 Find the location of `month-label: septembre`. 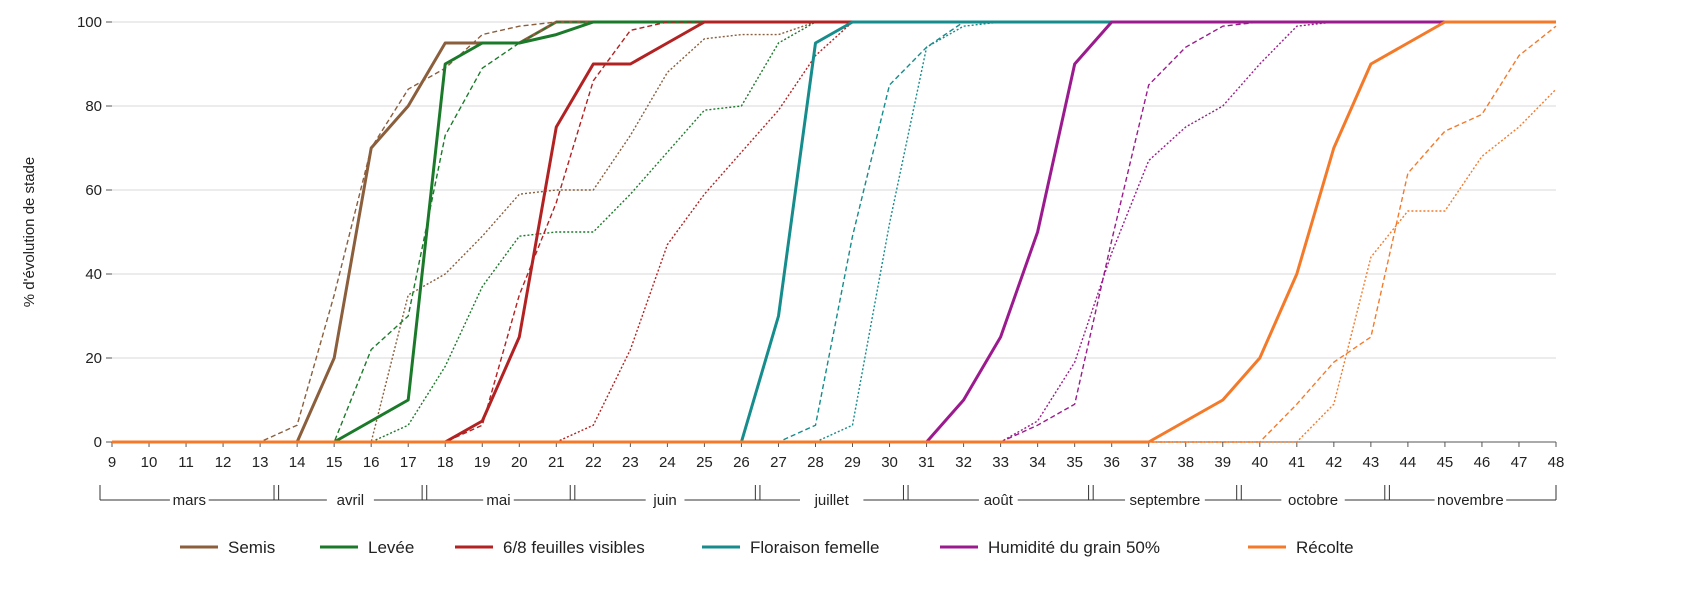

month-label: septembre is located at coordinates (1164, 500).